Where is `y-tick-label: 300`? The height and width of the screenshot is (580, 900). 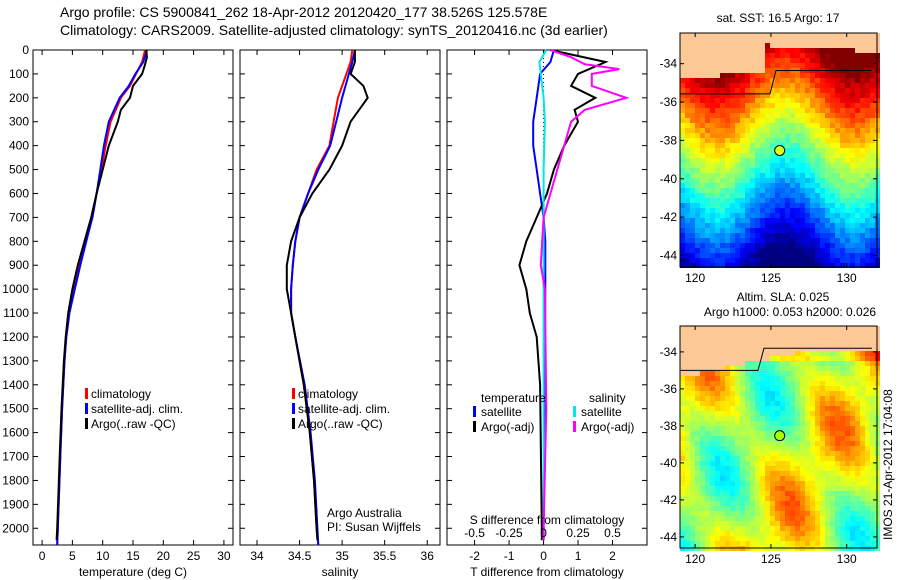 y-tick-label: 300 is located at coordinates (19, 122).